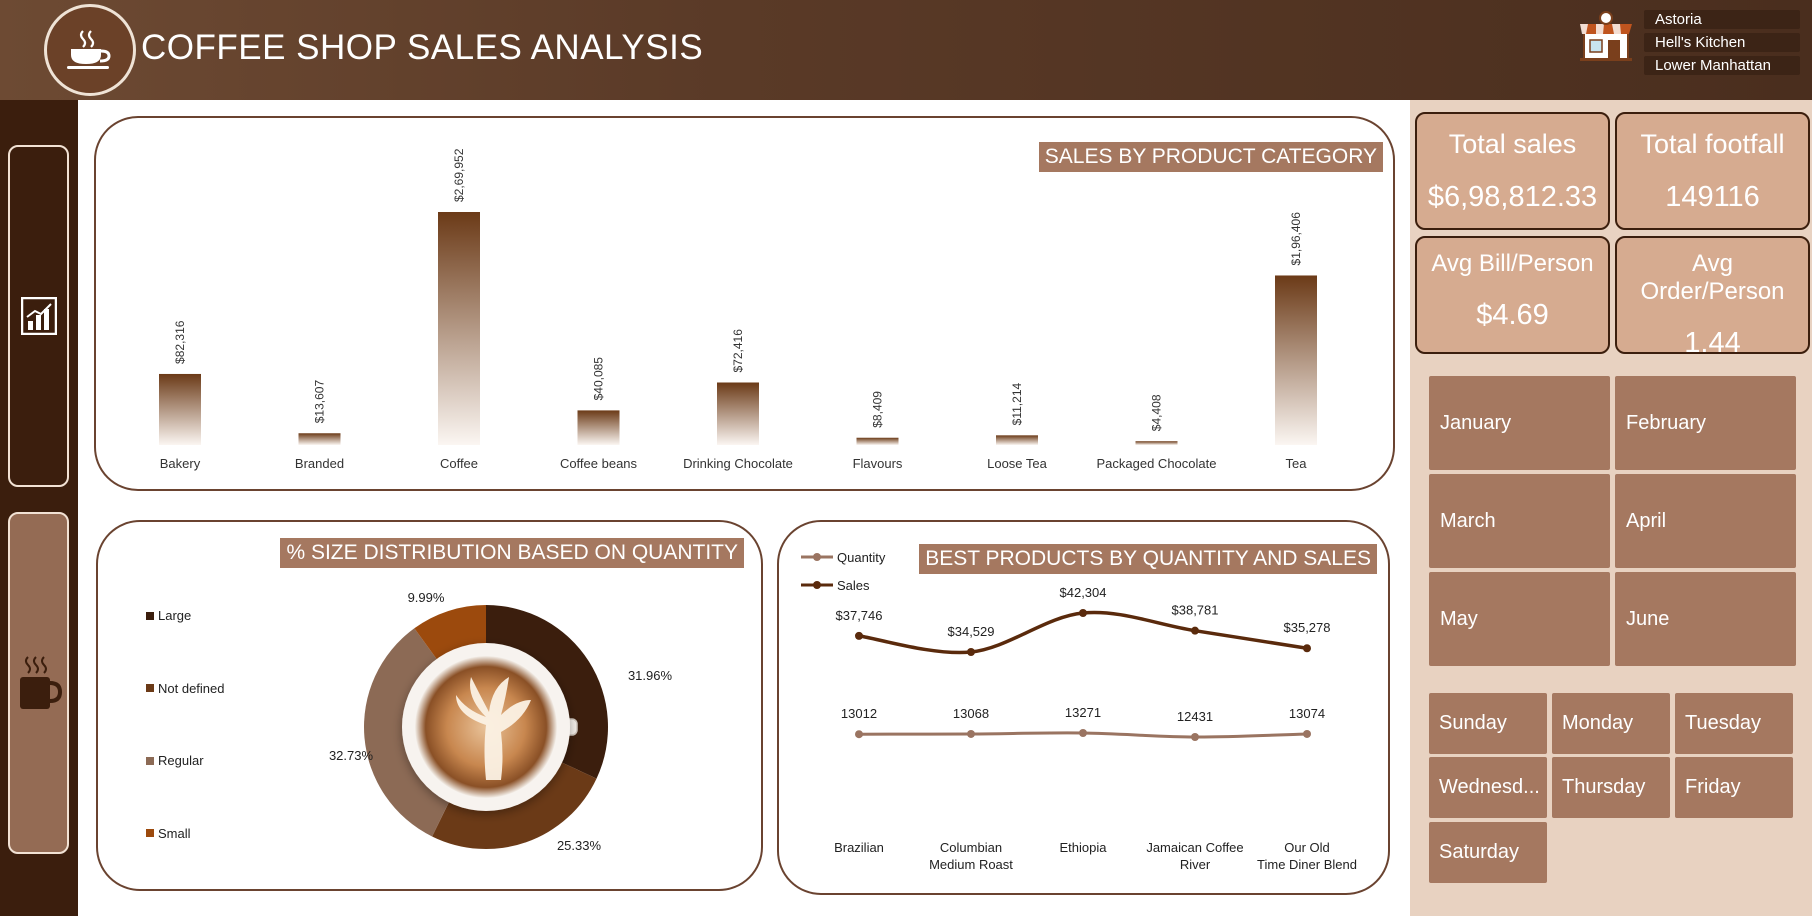 The width and height of the screenshot is (1812, 916). What do you see at coordinates (426, 597) in the screenshot?
I see `pie-data-label: 9.99%` at bounding box center [426, 597].